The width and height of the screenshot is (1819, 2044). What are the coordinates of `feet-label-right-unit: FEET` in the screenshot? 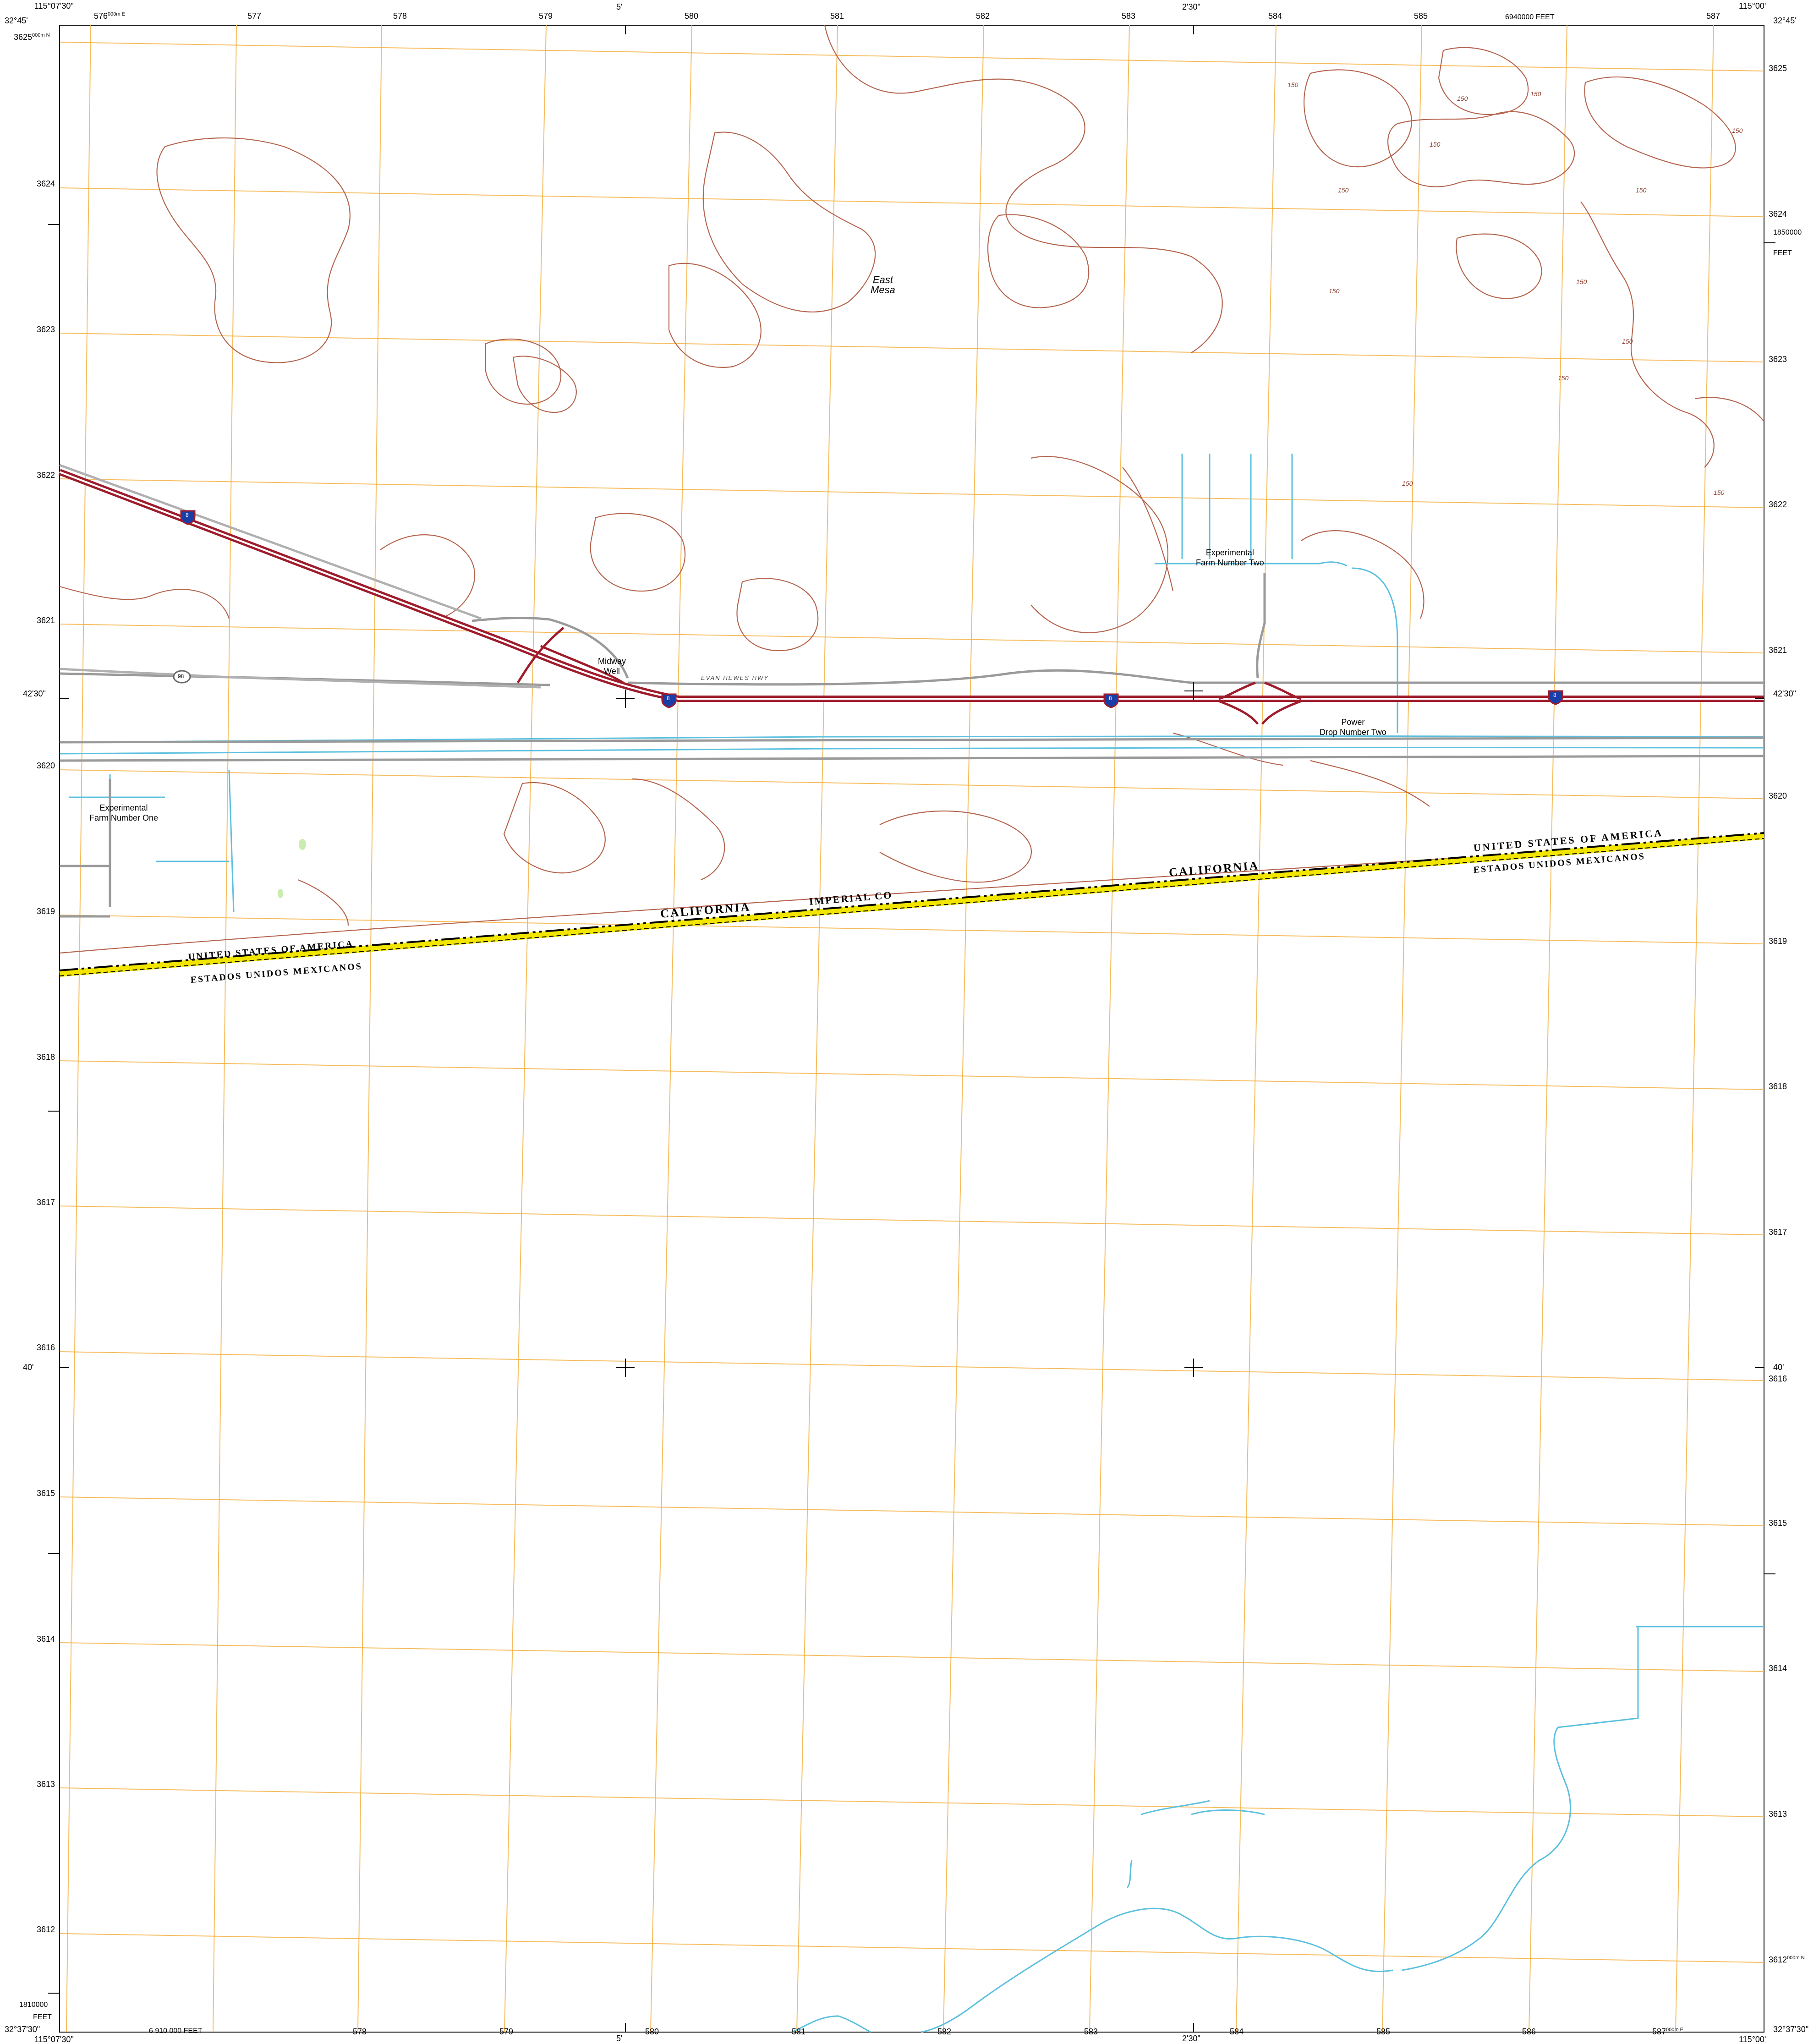 It's located at (1782, 253).